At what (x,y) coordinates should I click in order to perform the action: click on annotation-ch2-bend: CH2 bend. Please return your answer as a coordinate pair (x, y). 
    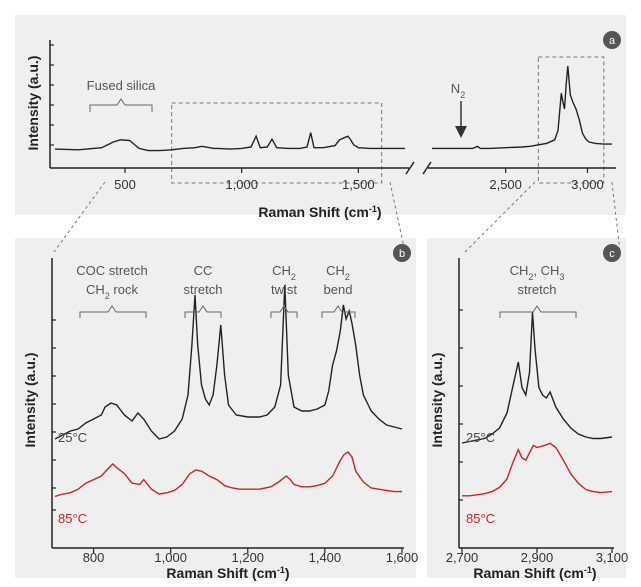
    Looking at the image, I should click on (338, 290).